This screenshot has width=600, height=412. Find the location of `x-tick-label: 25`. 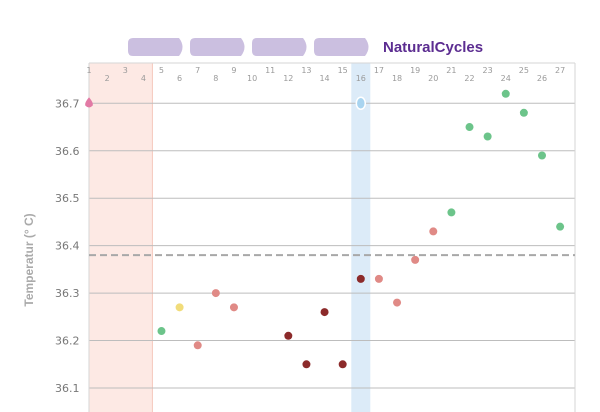

x-tick-label: 25 is located at coordinates (524, 70).